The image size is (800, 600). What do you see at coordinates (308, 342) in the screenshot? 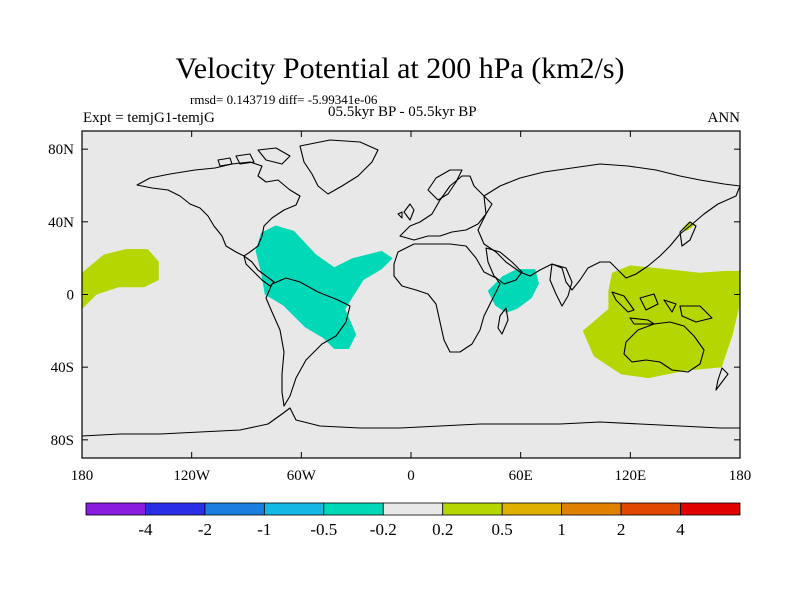
I see `coastline-south-america` at bounding box center [308, 342].